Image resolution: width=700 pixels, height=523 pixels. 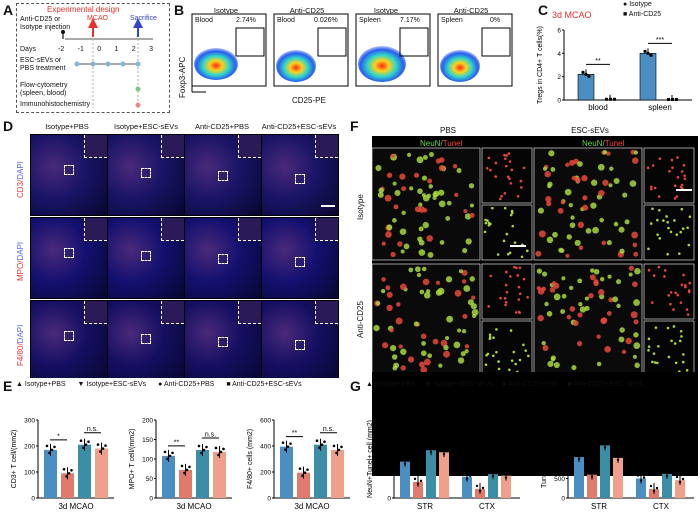 What do you see at coordinates (29, 447) in the screenshot?
I see `y-tick-label: 200` at bounding box center [29, 447].